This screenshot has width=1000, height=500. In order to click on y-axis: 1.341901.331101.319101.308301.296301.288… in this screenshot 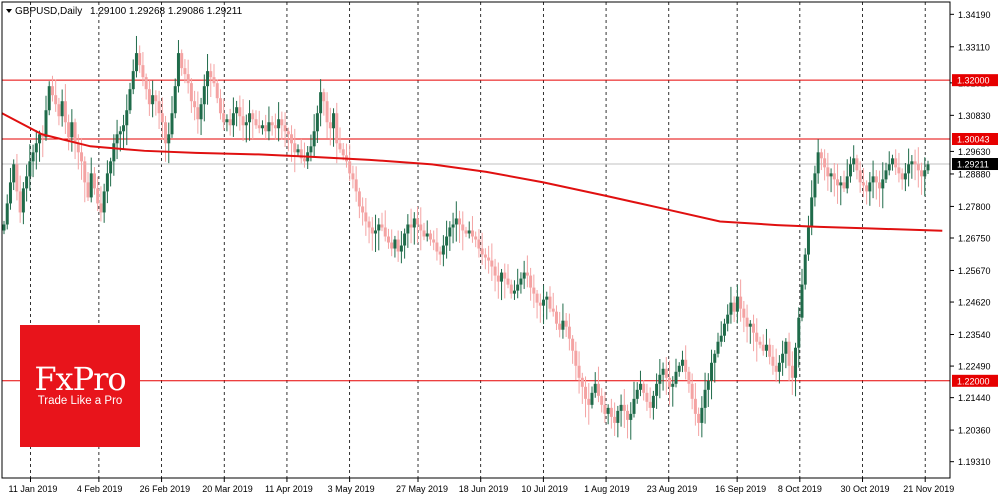, I will do `click(974, 238)`.